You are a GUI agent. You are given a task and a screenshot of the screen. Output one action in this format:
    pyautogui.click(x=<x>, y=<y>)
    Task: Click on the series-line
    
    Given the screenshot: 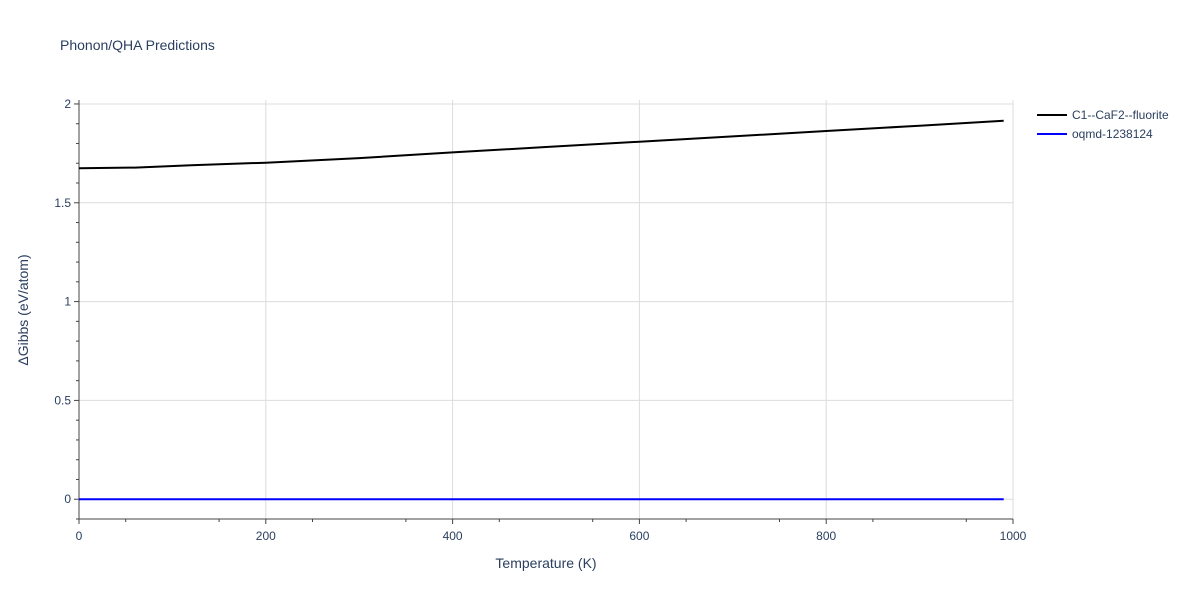 What is the action you would take?
    pyautogui.click(x=541, y=144)
    